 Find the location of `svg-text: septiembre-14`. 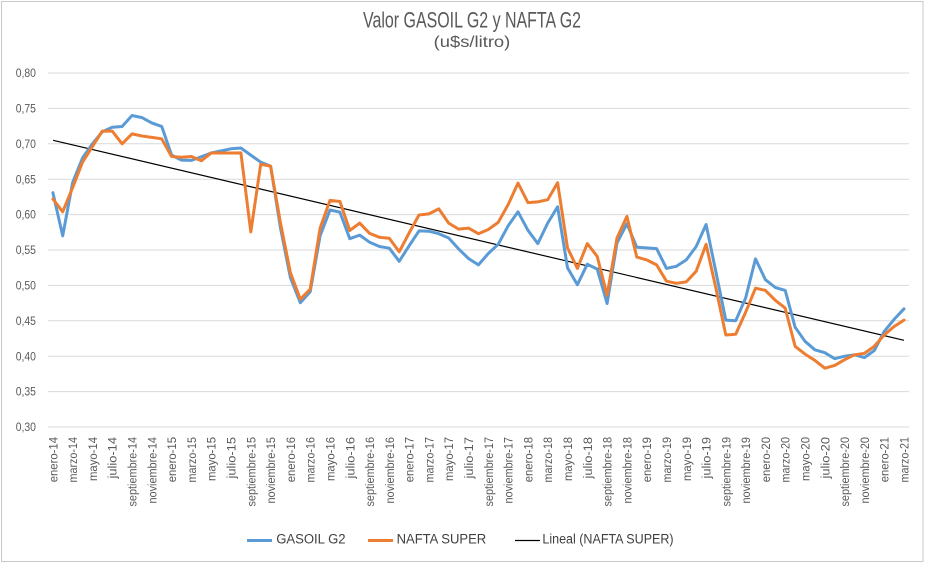

svg-text: septiembre-14 is located at coordinates (134, 471).